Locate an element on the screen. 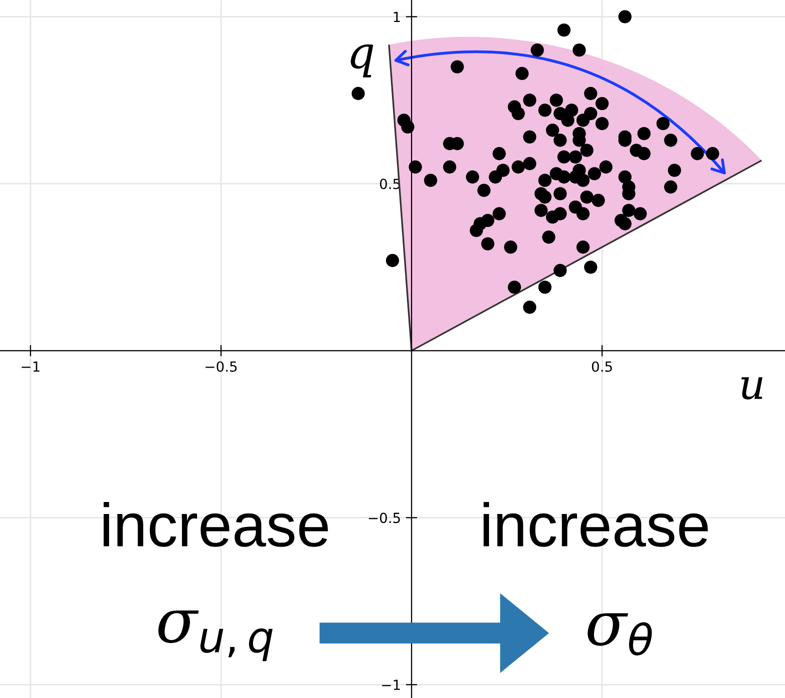 The image size is (785, 698). y-tick-label: 1 is located at coordinates (397, 17).